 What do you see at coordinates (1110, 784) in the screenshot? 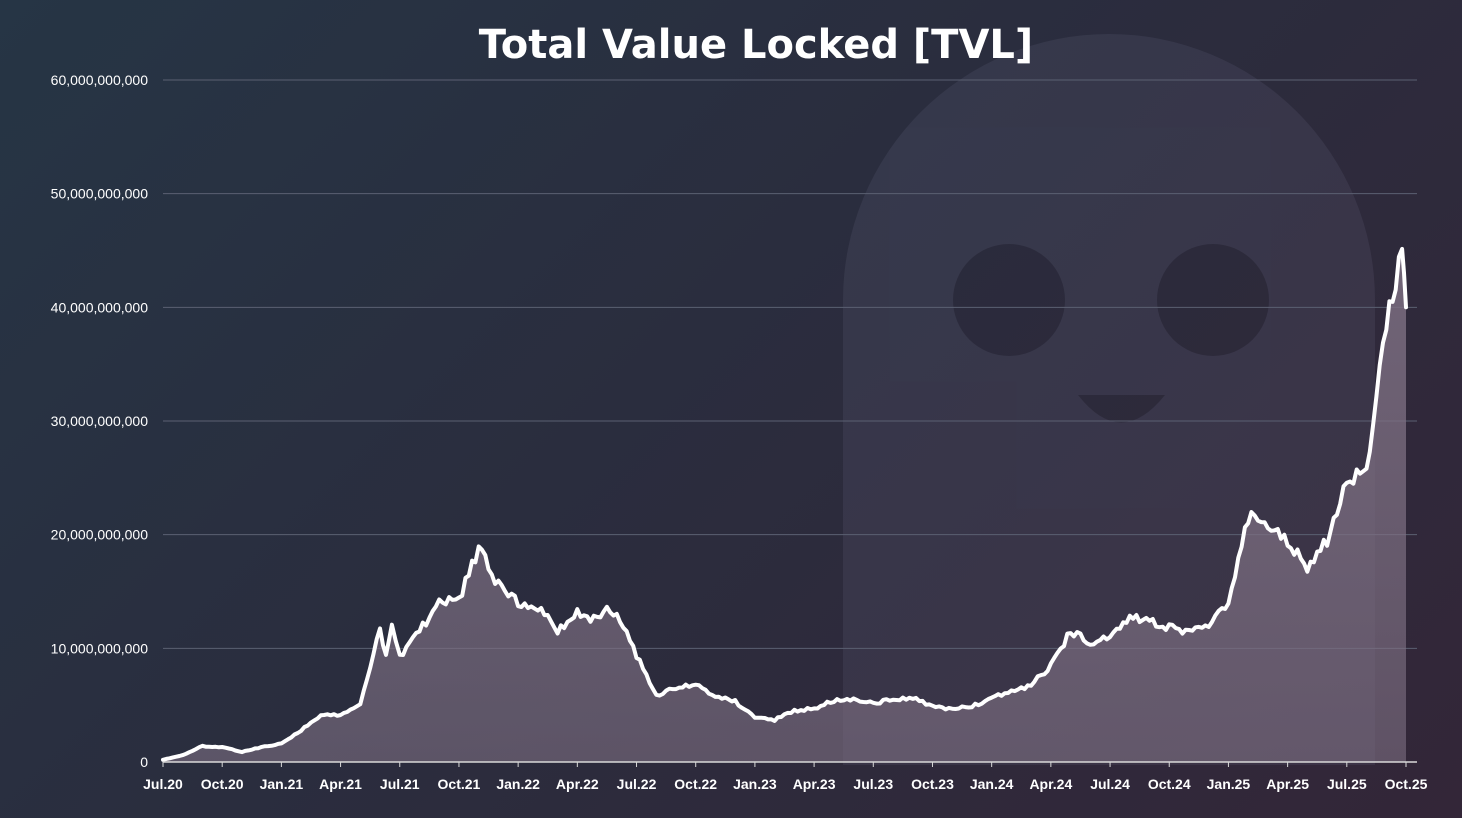
I see `x-tick-label: Jul.24` at bounding box center [1110, 784].